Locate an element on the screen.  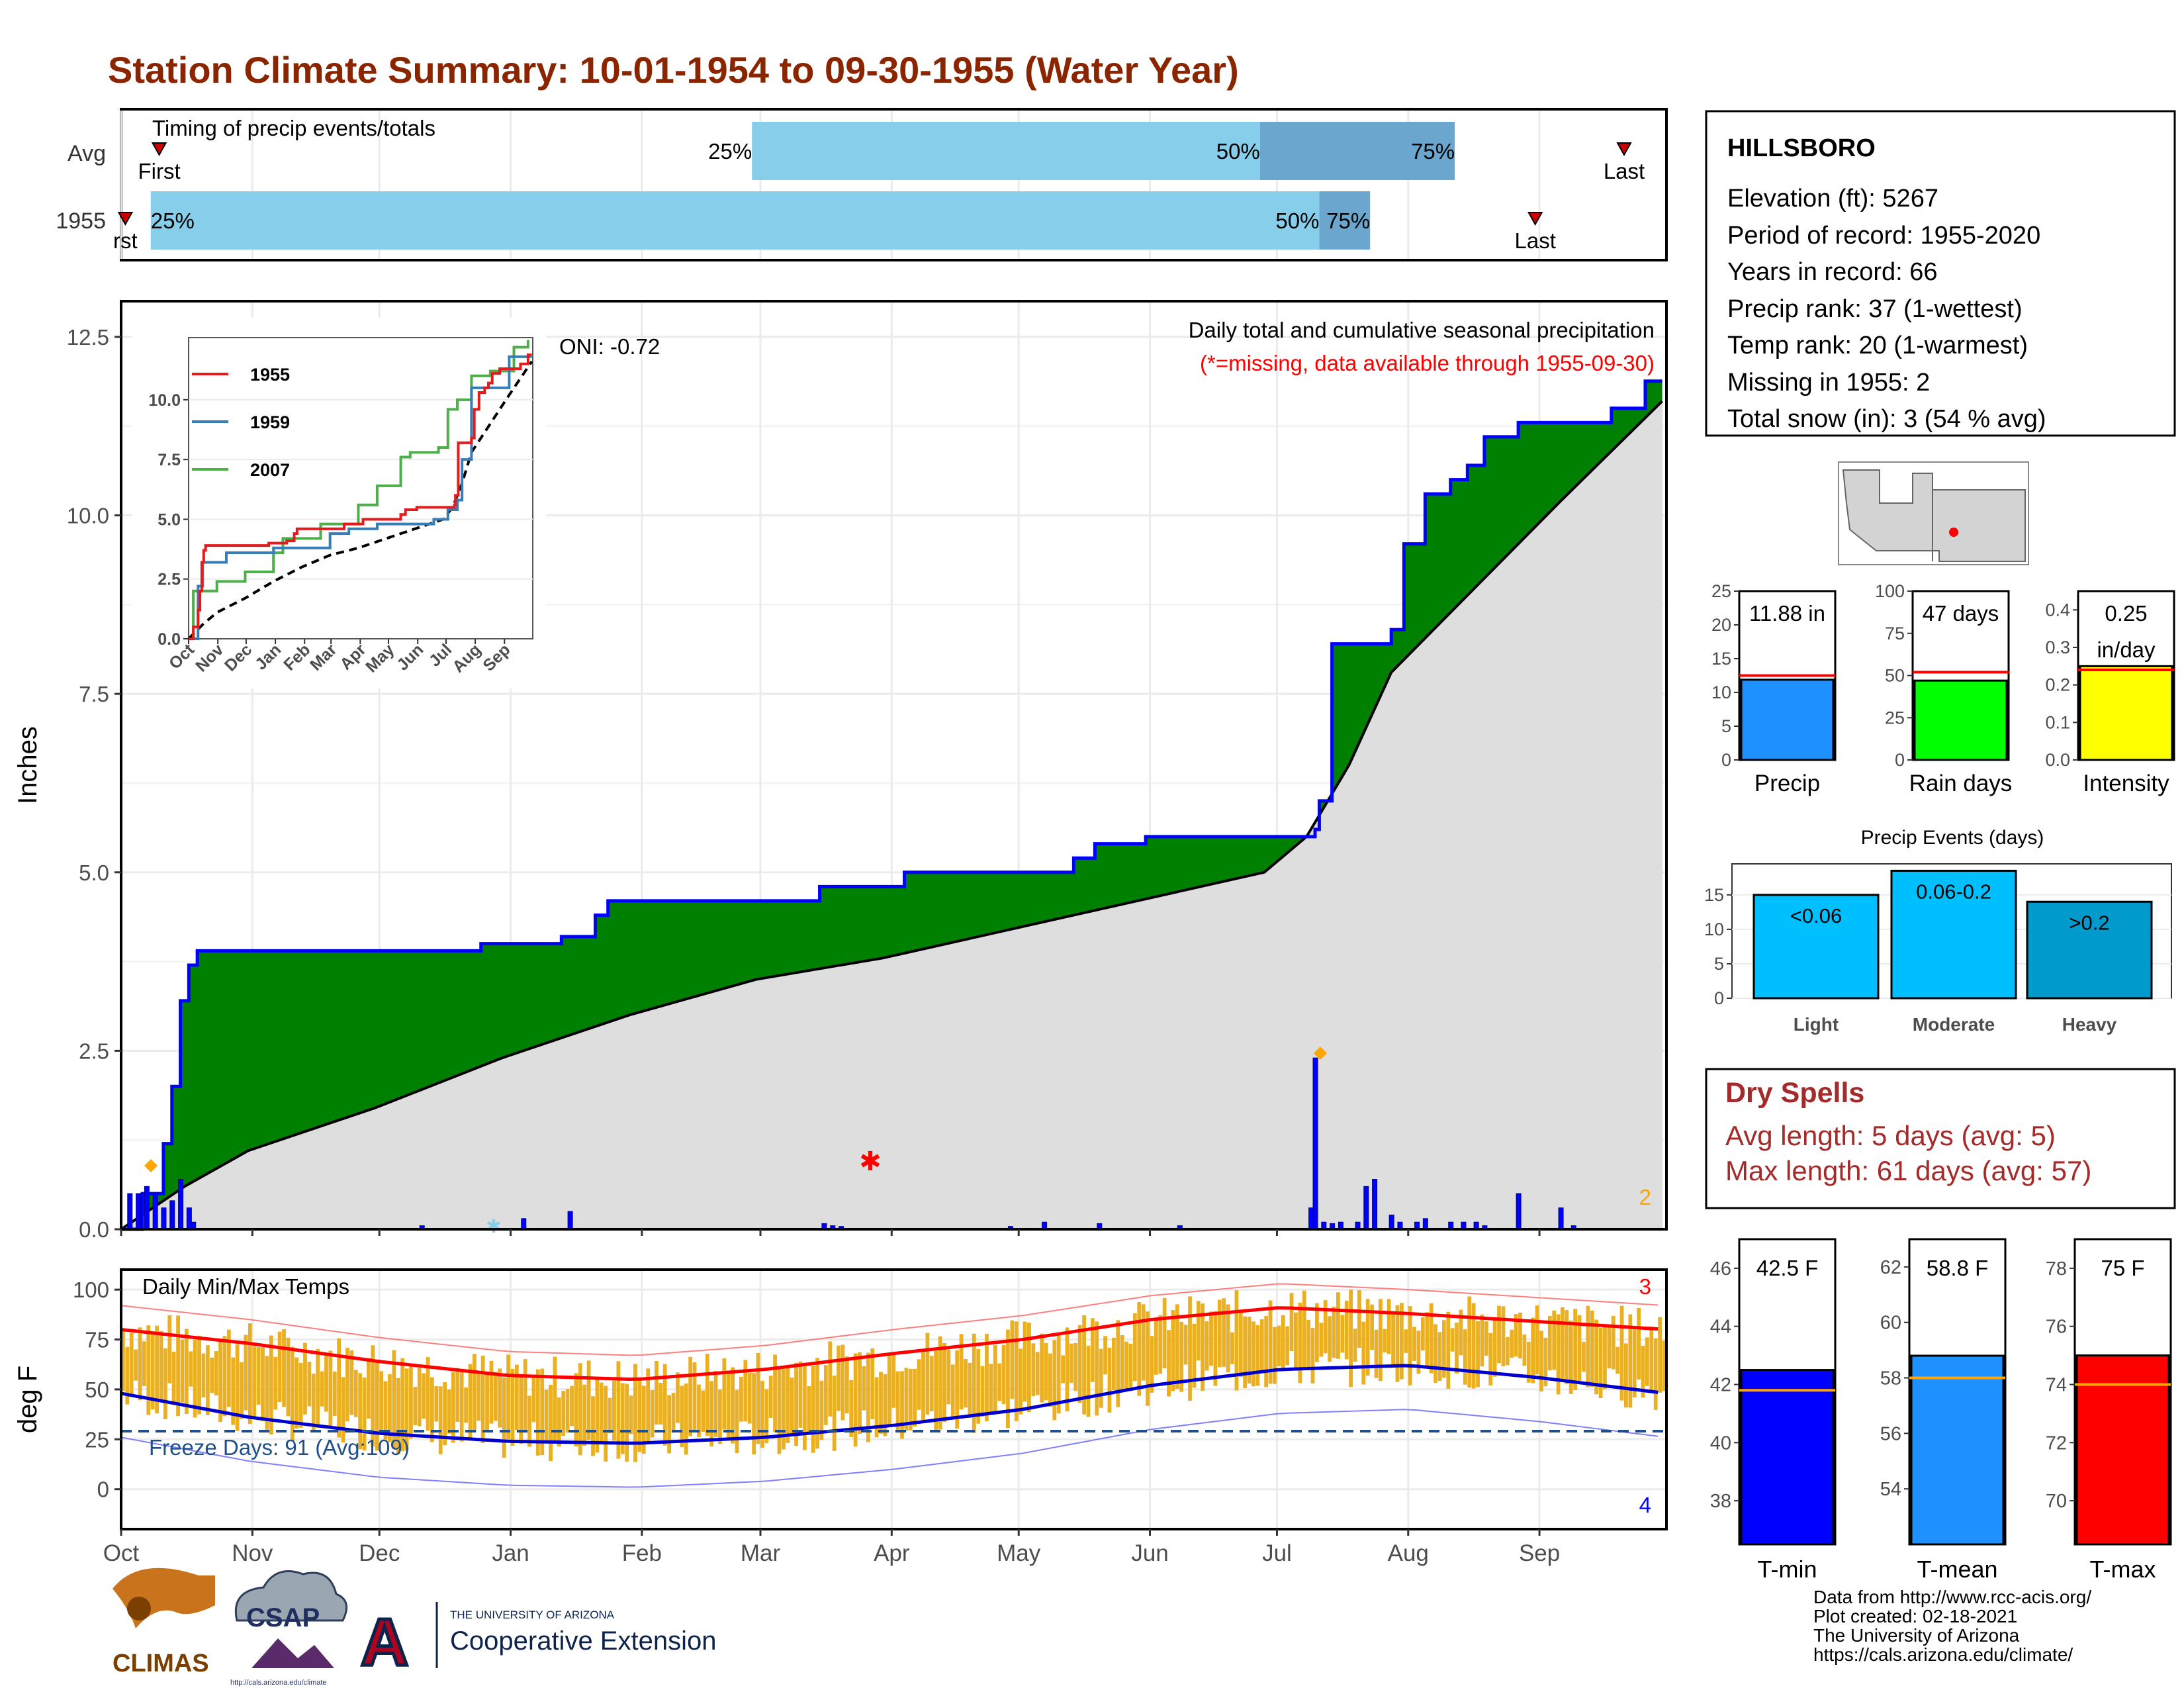
timing-p25-label: 25% is located at coordinates (173, 221).